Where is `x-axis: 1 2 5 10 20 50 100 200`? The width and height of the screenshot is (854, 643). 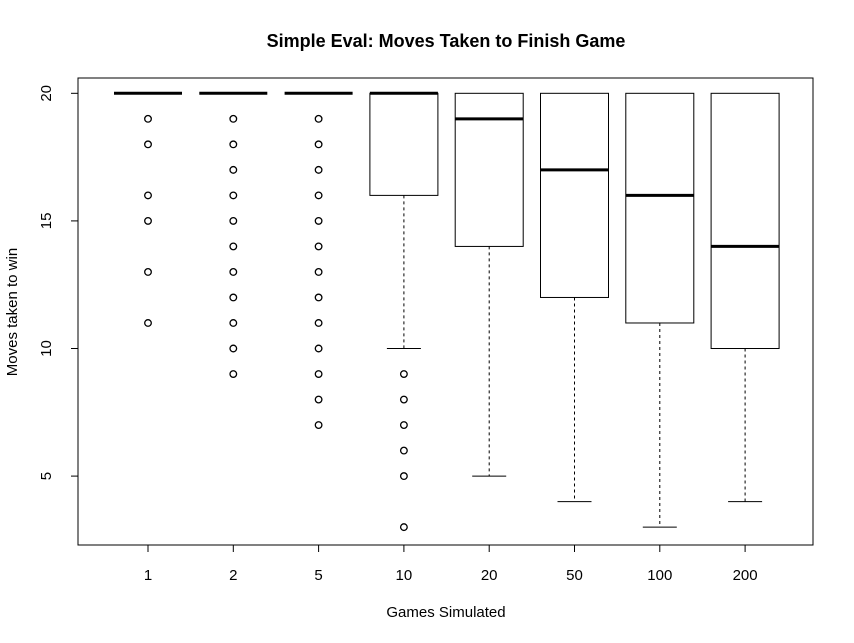
x-axis: 1 2 5 10 20 50 100 200 is located at coordinates (451, 564).